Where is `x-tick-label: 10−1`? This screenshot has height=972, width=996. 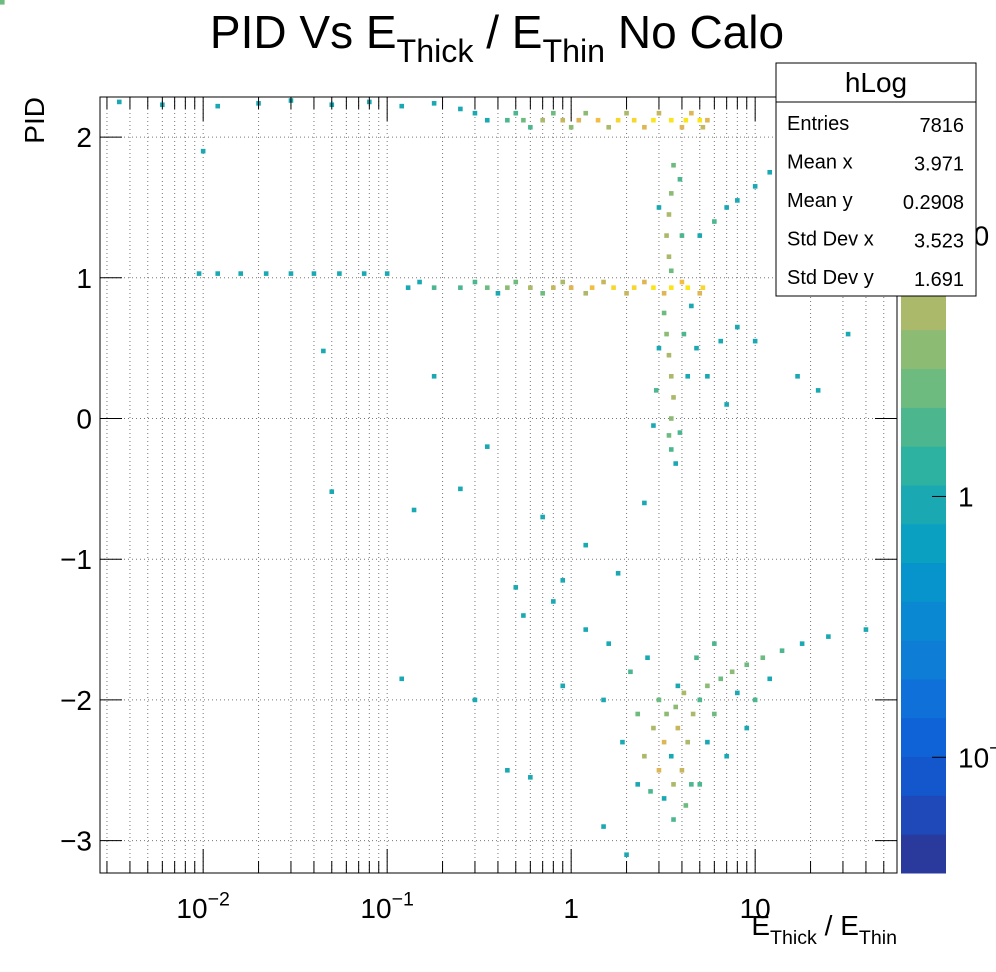 x-tick-label: 10−1 is located at coordinates (387, 906).